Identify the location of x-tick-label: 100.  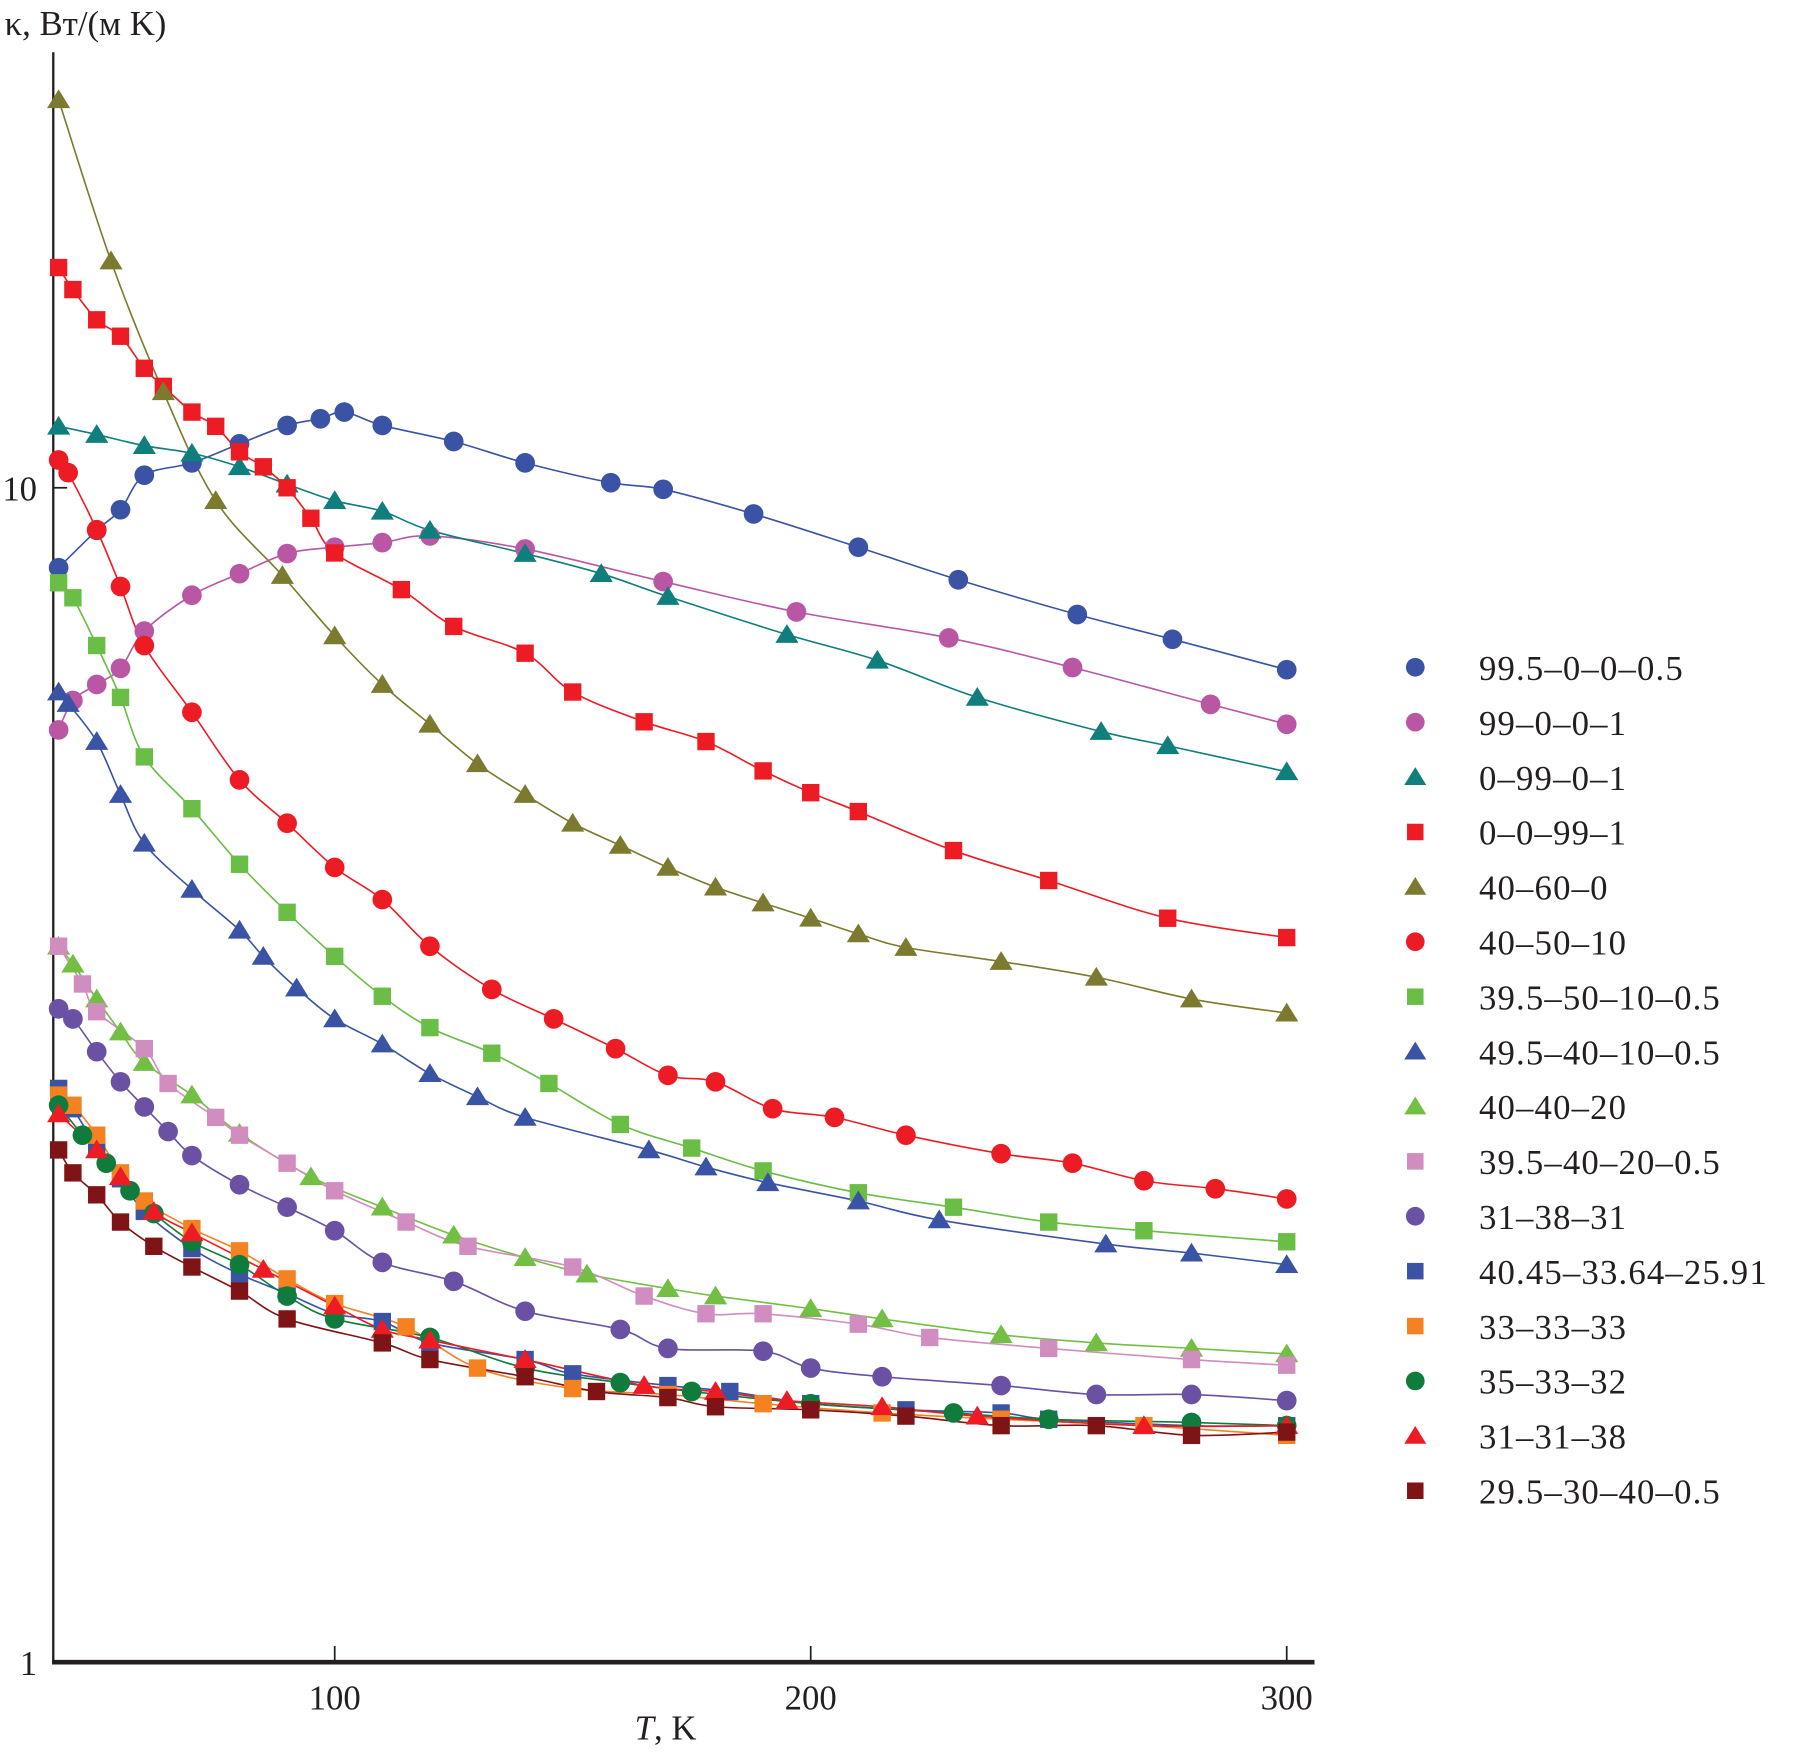
(335, 1698).